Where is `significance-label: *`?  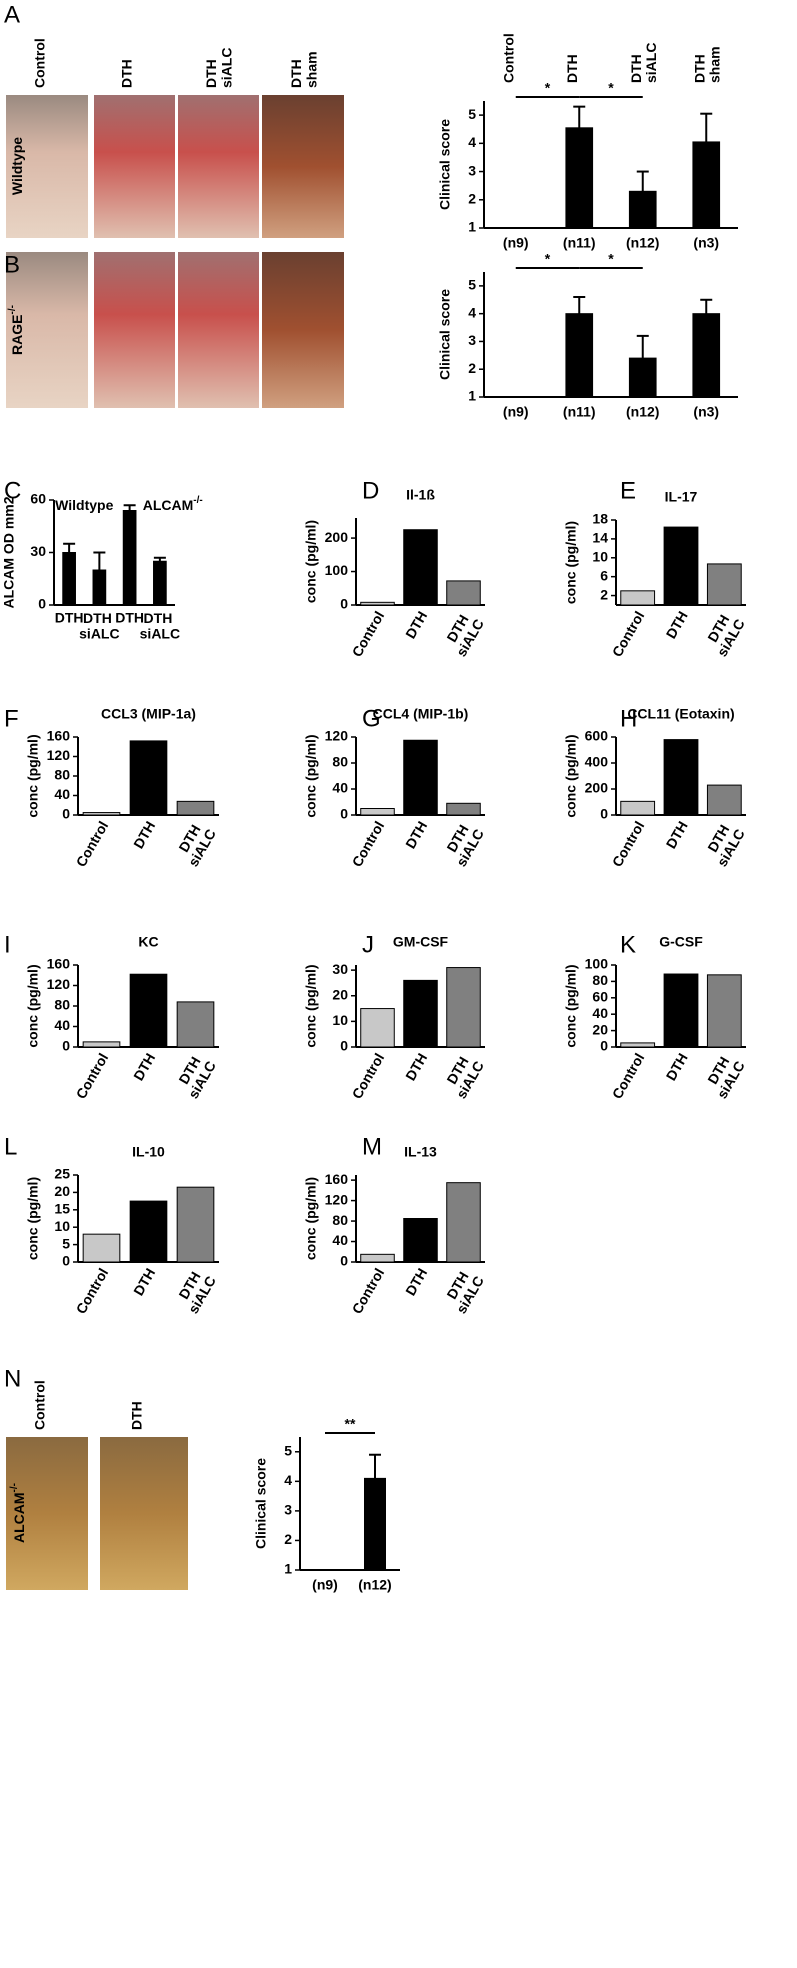
significance-label: * is located at coordinates (548, 88).